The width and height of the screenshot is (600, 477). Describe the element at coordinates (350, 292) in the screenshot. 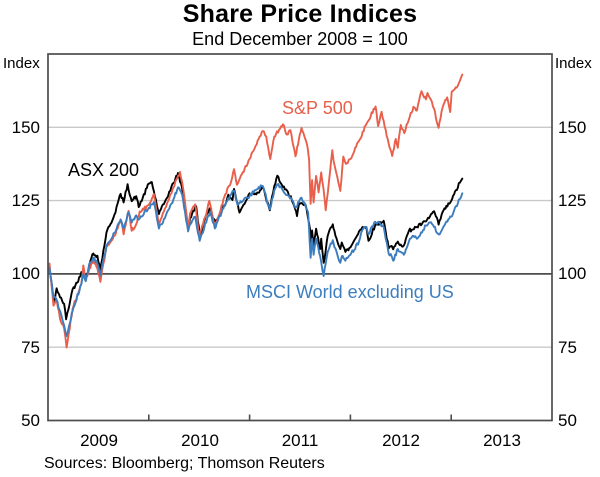

I see `series-label-msci-world-ex-us: MSCI World excluding US` at that location.